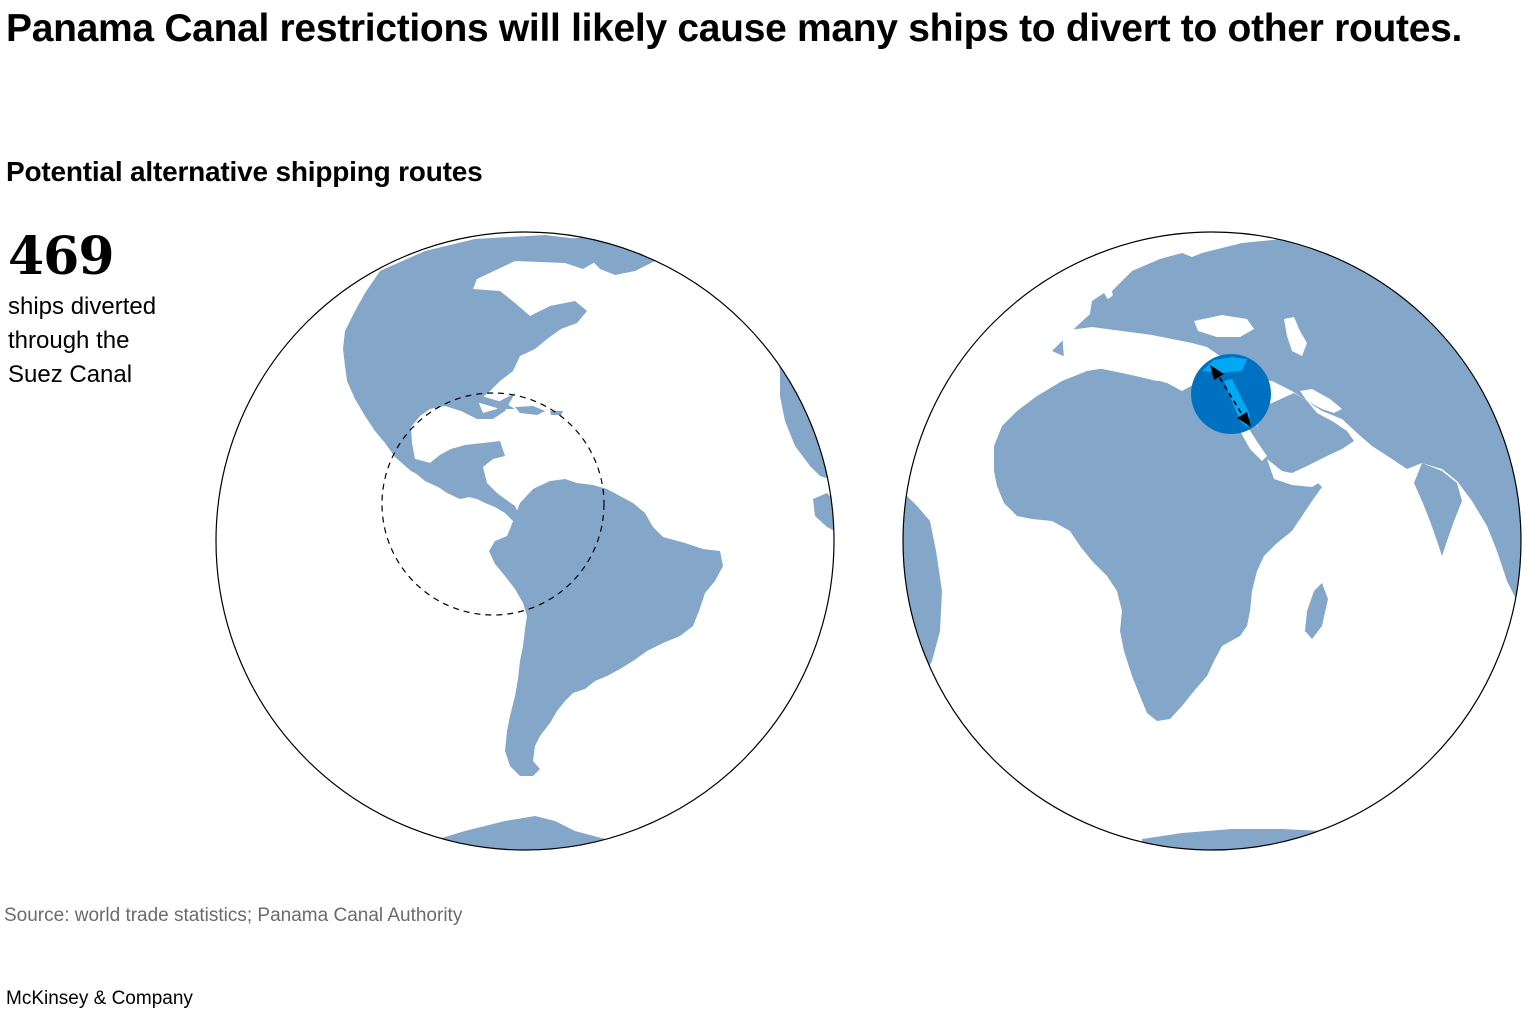 The height and width of the screenshot is (1024, 1536). Describe the element at coordinates (1100, 308) in the screenshot. I see `british-isles` at that location.